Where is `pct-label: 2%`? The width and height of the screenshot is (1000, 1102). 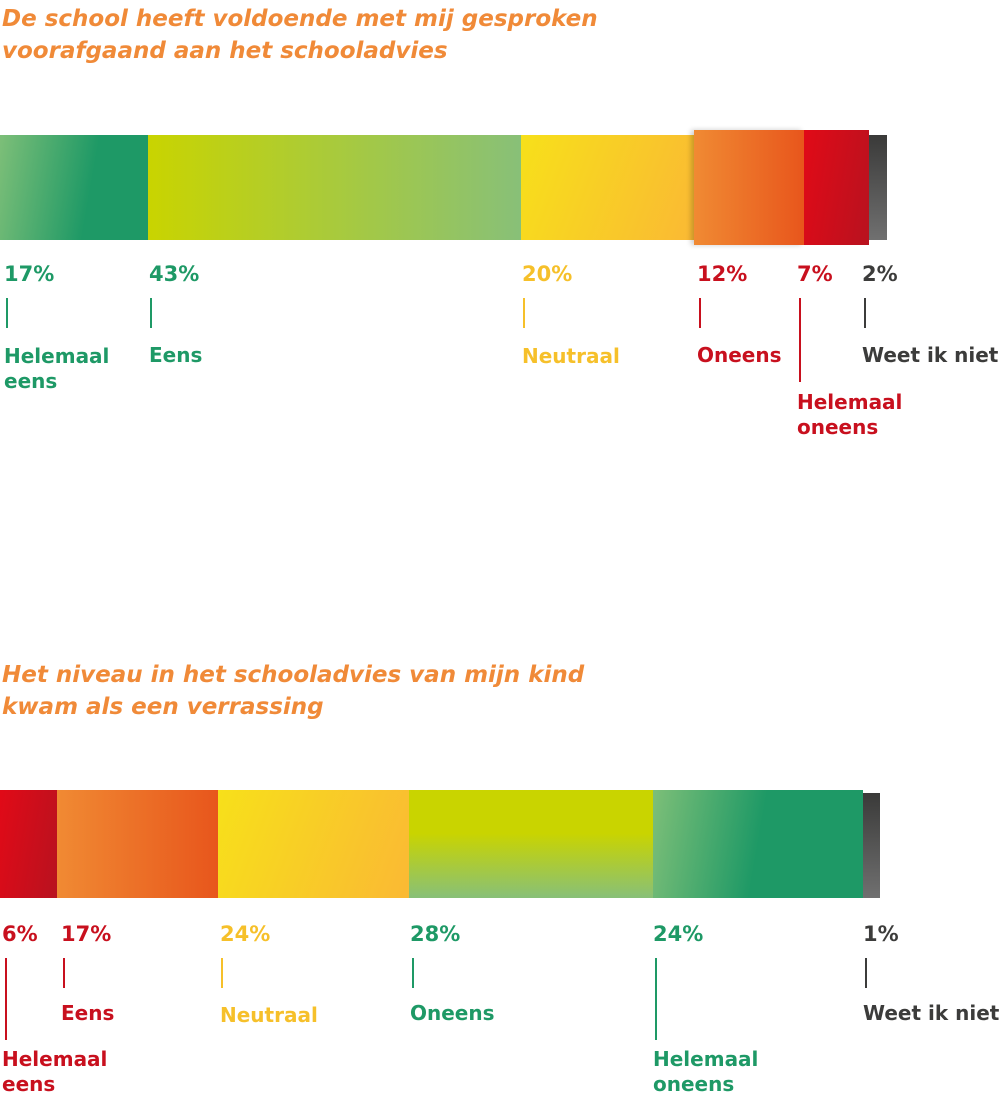 pct-label: 2% is located at coordinates (880, 274).